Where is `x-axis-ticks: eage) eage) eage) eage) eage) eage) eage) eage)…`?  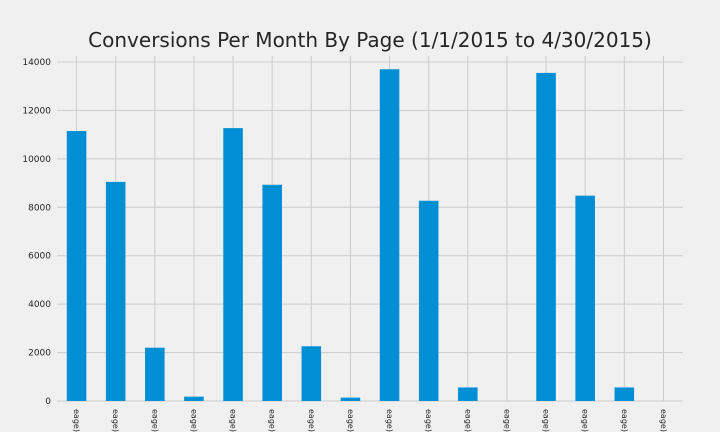 x-axis-ticks: eage) eage) eage) eage) eage) eage) eage) eage)… is located at coordinates (370, 420).